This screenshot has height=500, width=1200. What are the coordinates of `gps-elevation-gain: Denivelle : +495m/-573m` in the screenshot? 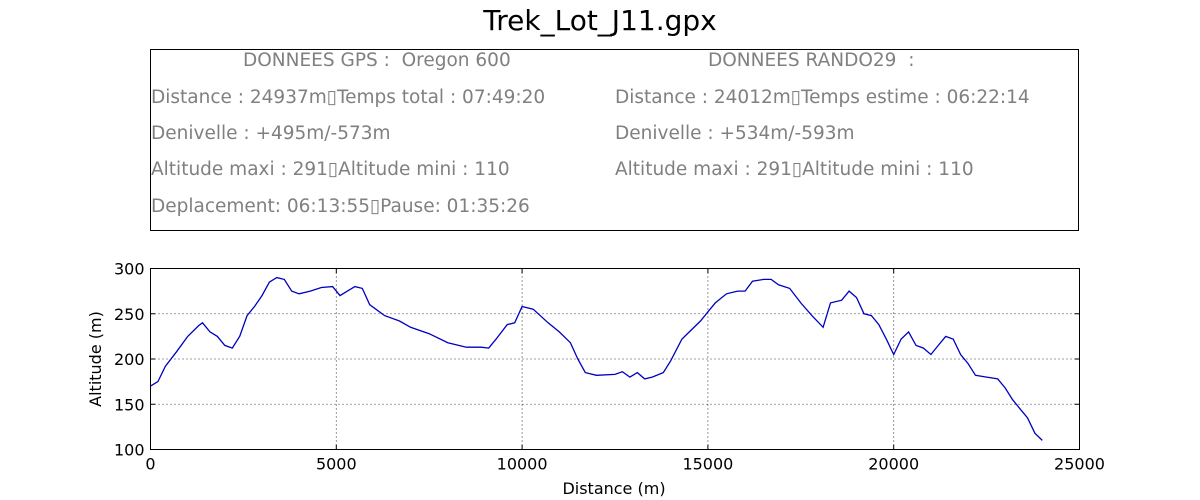 It's located at (271, 133).